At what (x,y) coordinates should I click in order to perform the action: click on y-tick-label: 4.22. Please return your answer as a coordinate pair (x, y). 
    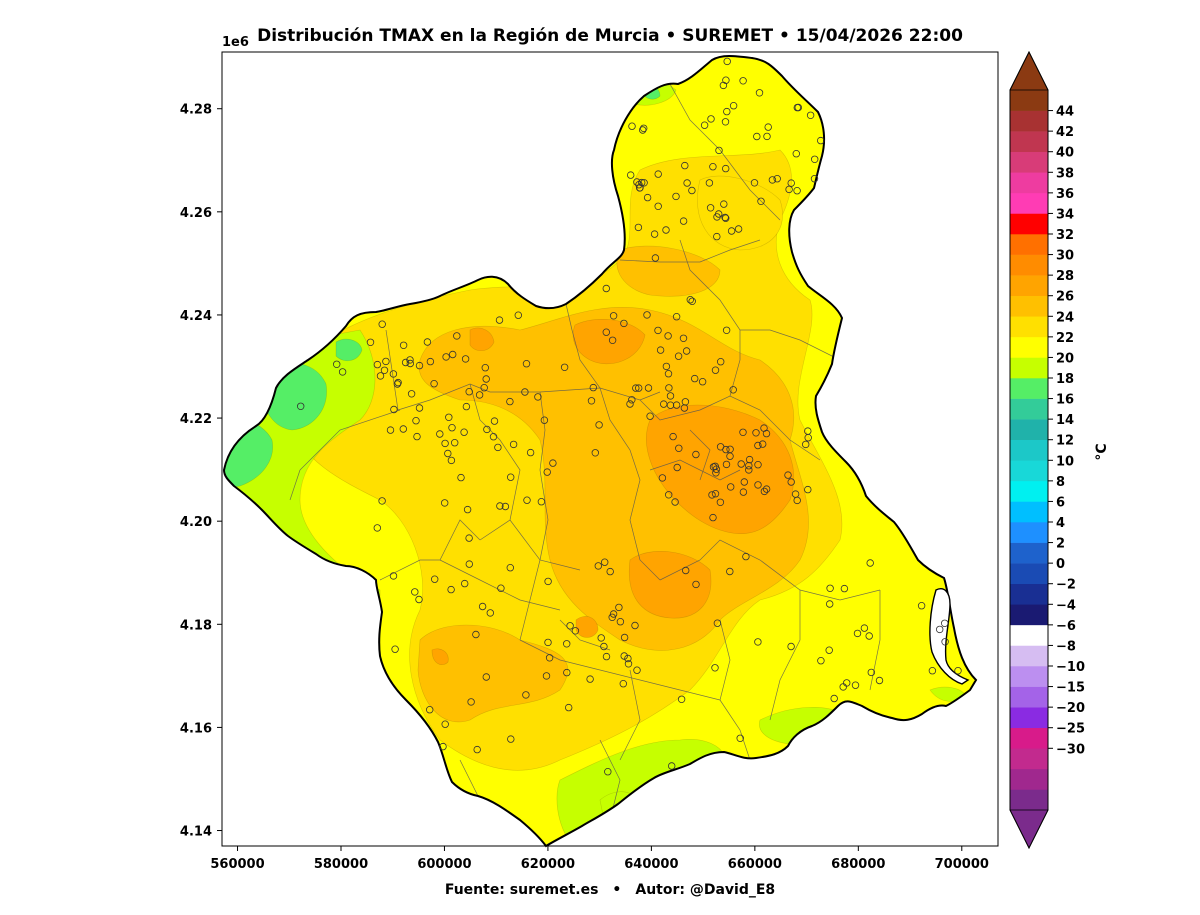
    Looking at the image, I should click on (196, 419).